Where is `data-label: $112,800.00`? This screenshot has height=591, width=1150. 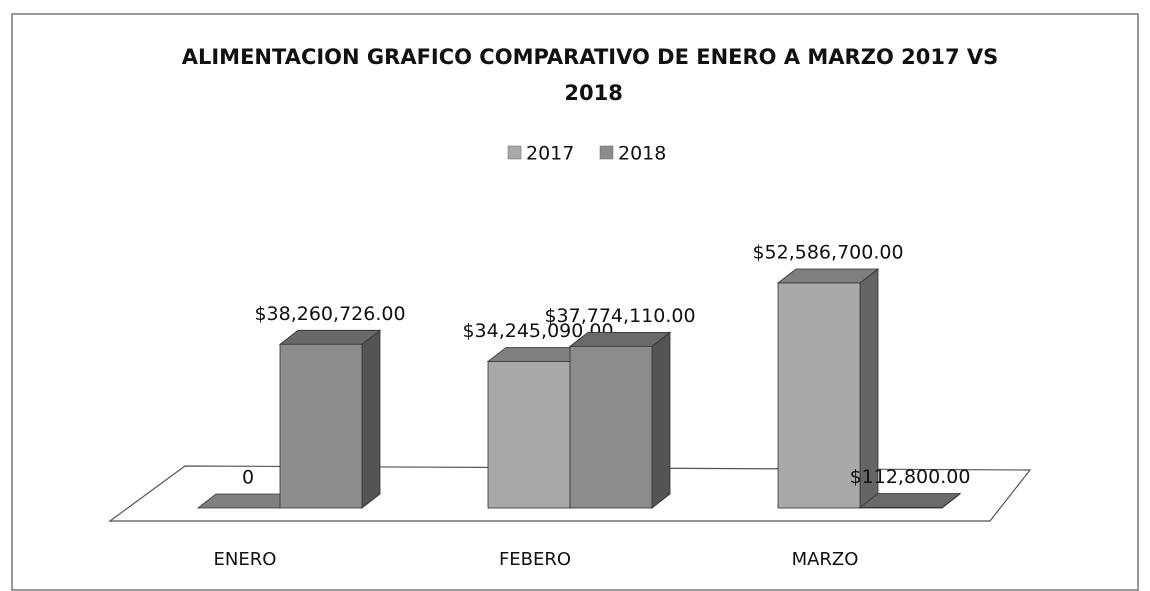
data-label: $112,800.00 is located at coordinates (910, 477).